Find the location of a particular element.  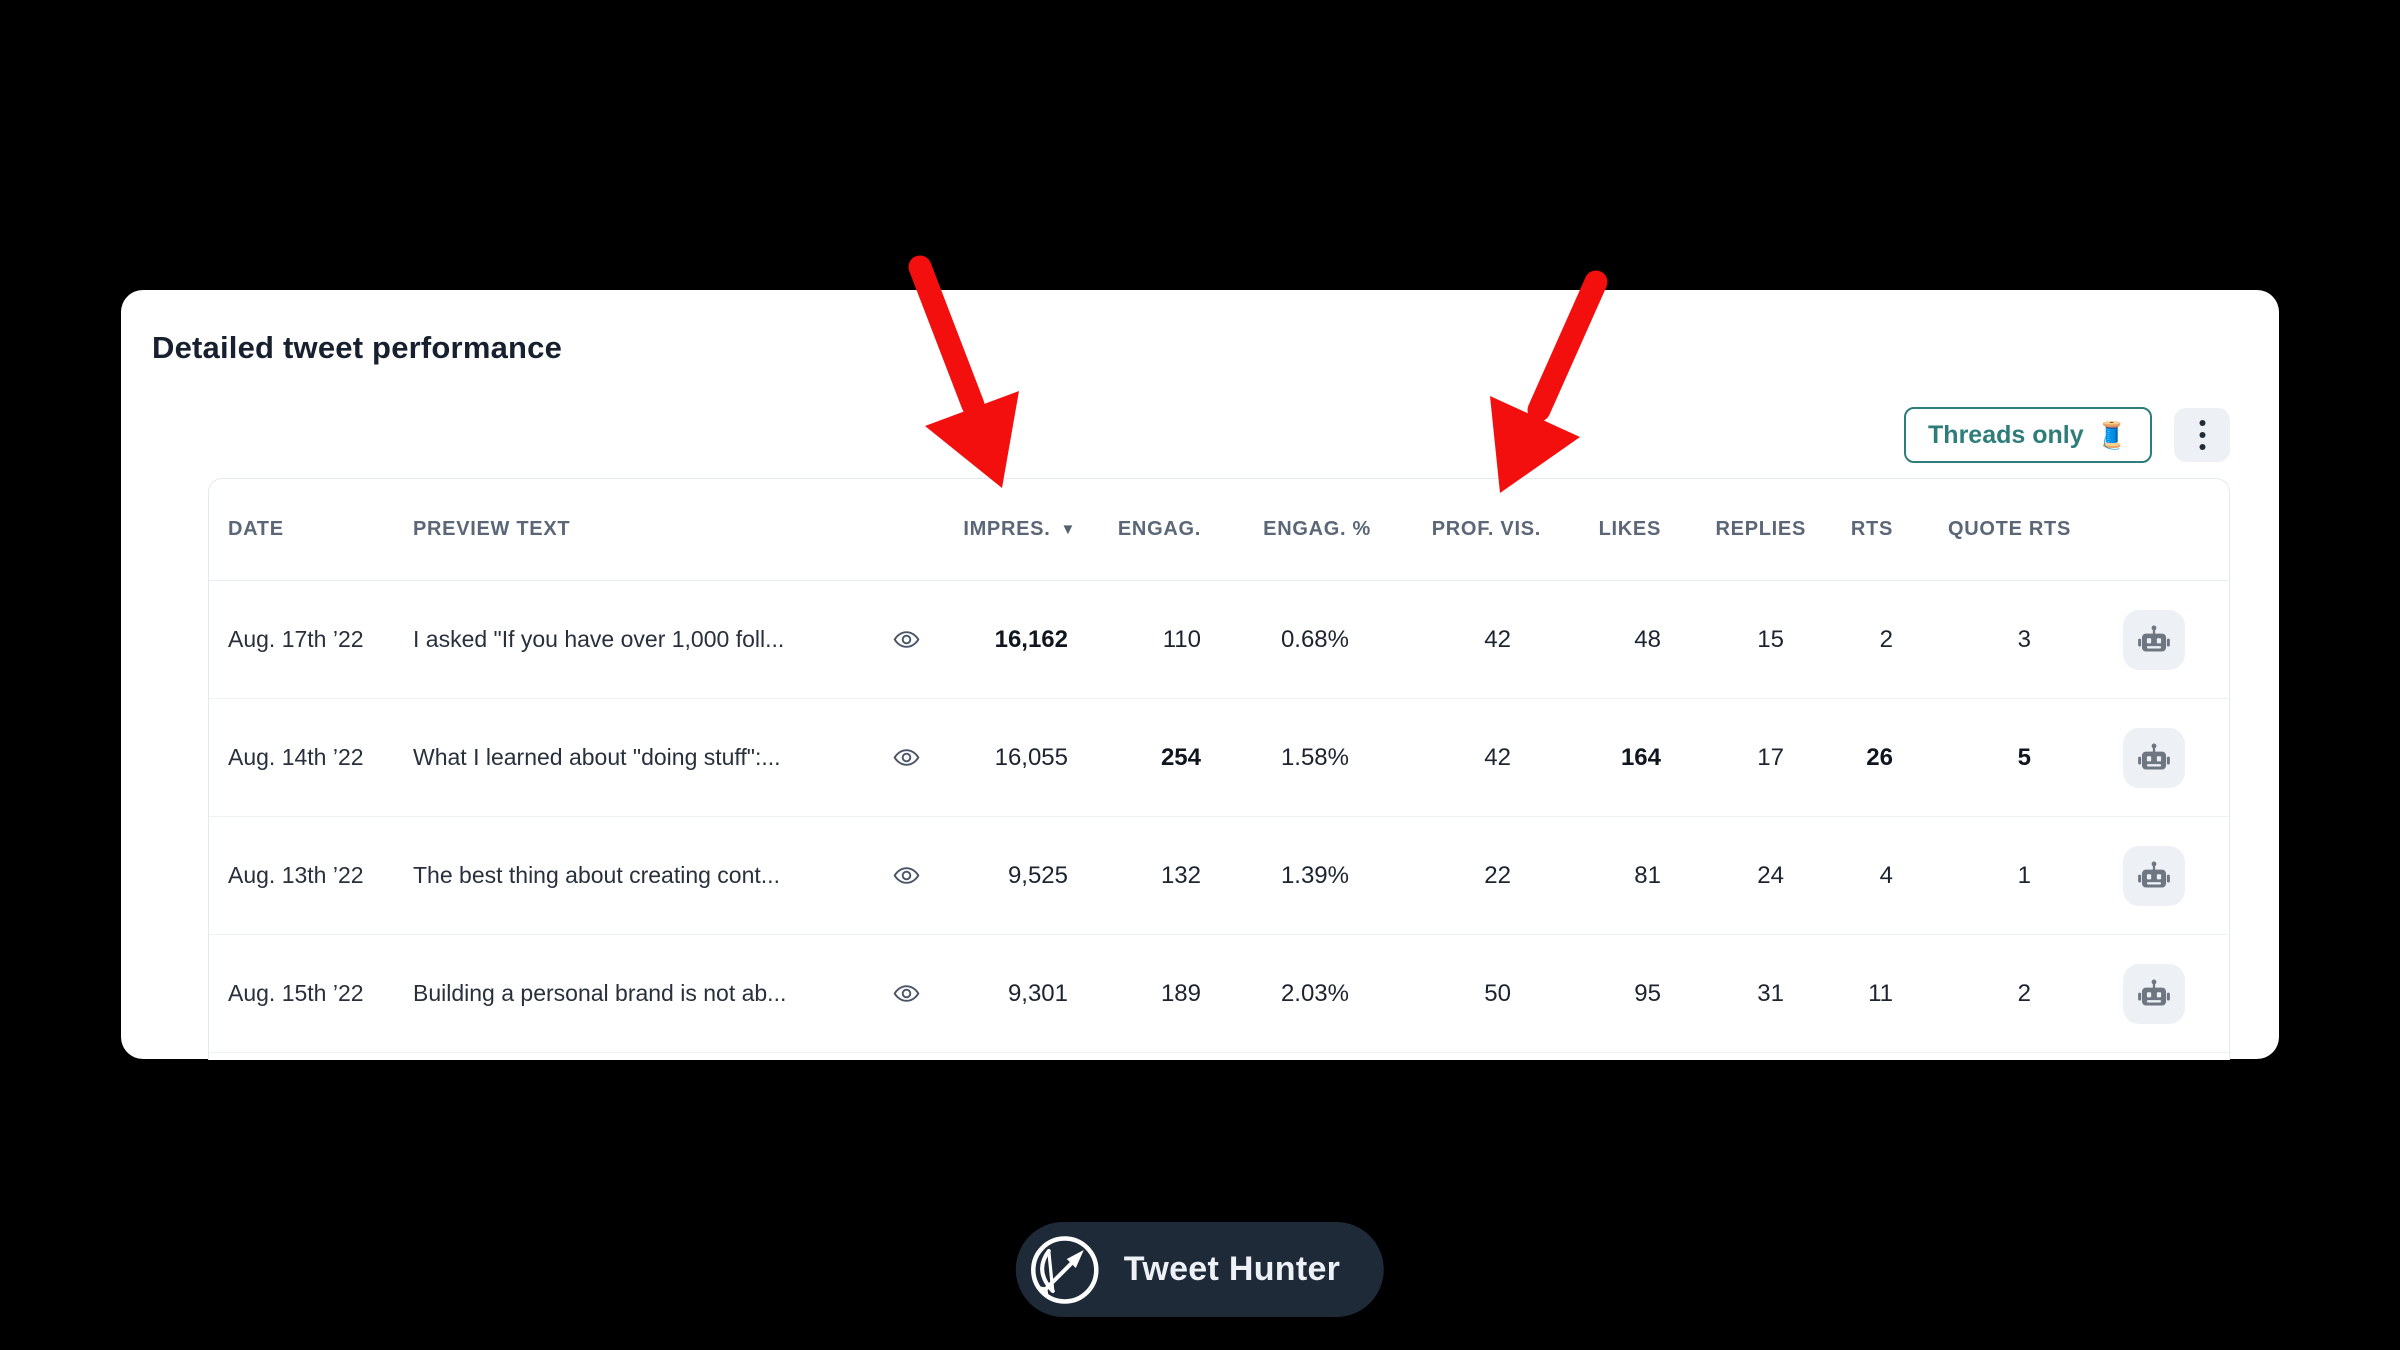

cell-engagement_pct: 1.58% is located at coordinates (1314, 757).